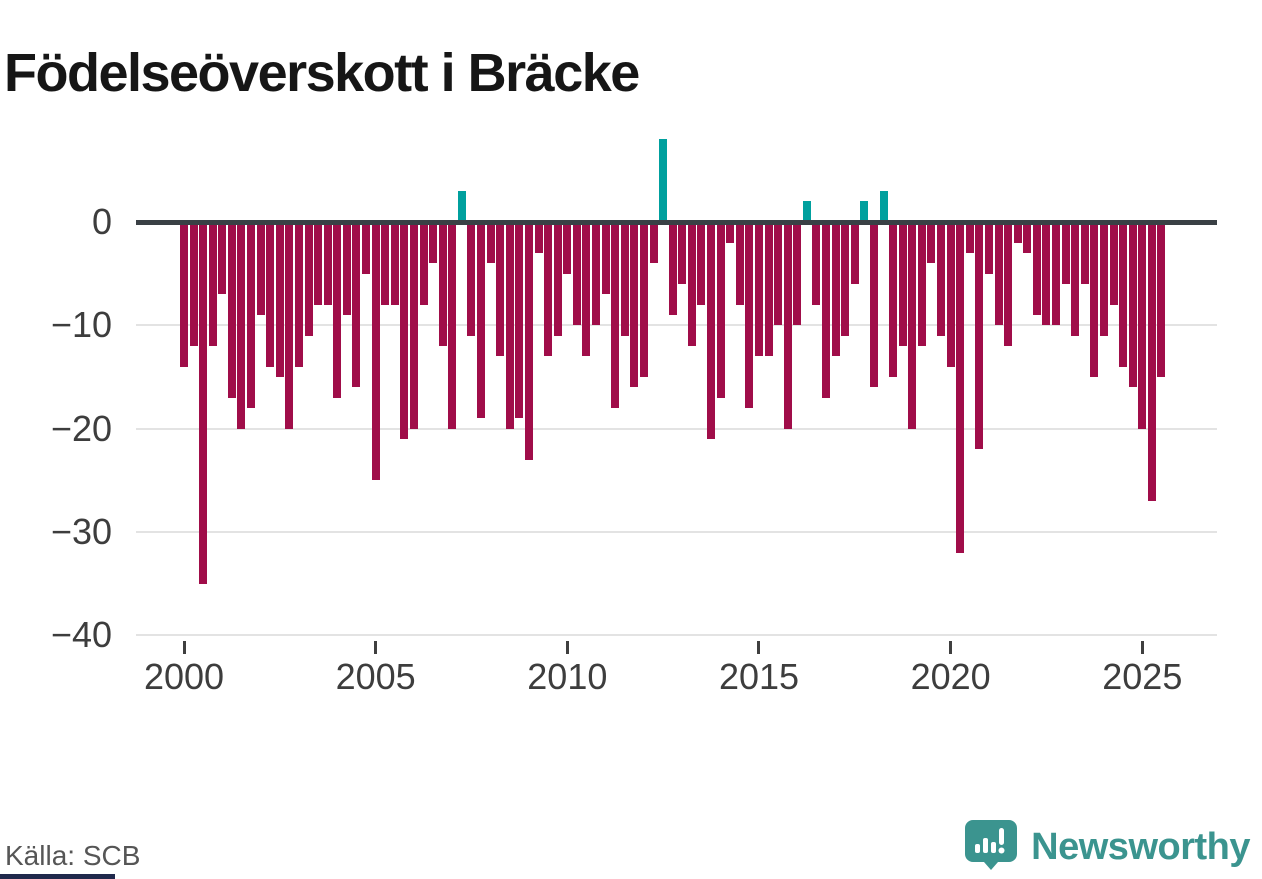 This screenshot has height=879, width=1262. What do you see at coordinates (806, 211) in the screenshot?
I see `bar-2016-Q2` at bounding box center [806, 211].